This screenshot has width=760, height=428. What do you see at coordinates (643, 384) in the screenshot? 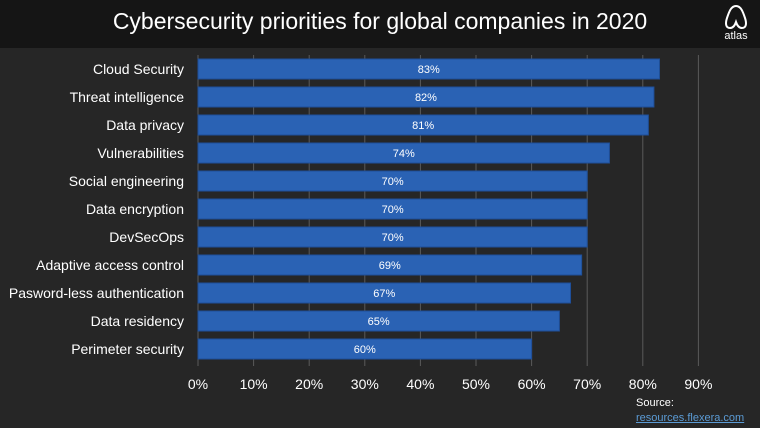
I see `x-tick-label: 80%` at bounding box center [643, 384].